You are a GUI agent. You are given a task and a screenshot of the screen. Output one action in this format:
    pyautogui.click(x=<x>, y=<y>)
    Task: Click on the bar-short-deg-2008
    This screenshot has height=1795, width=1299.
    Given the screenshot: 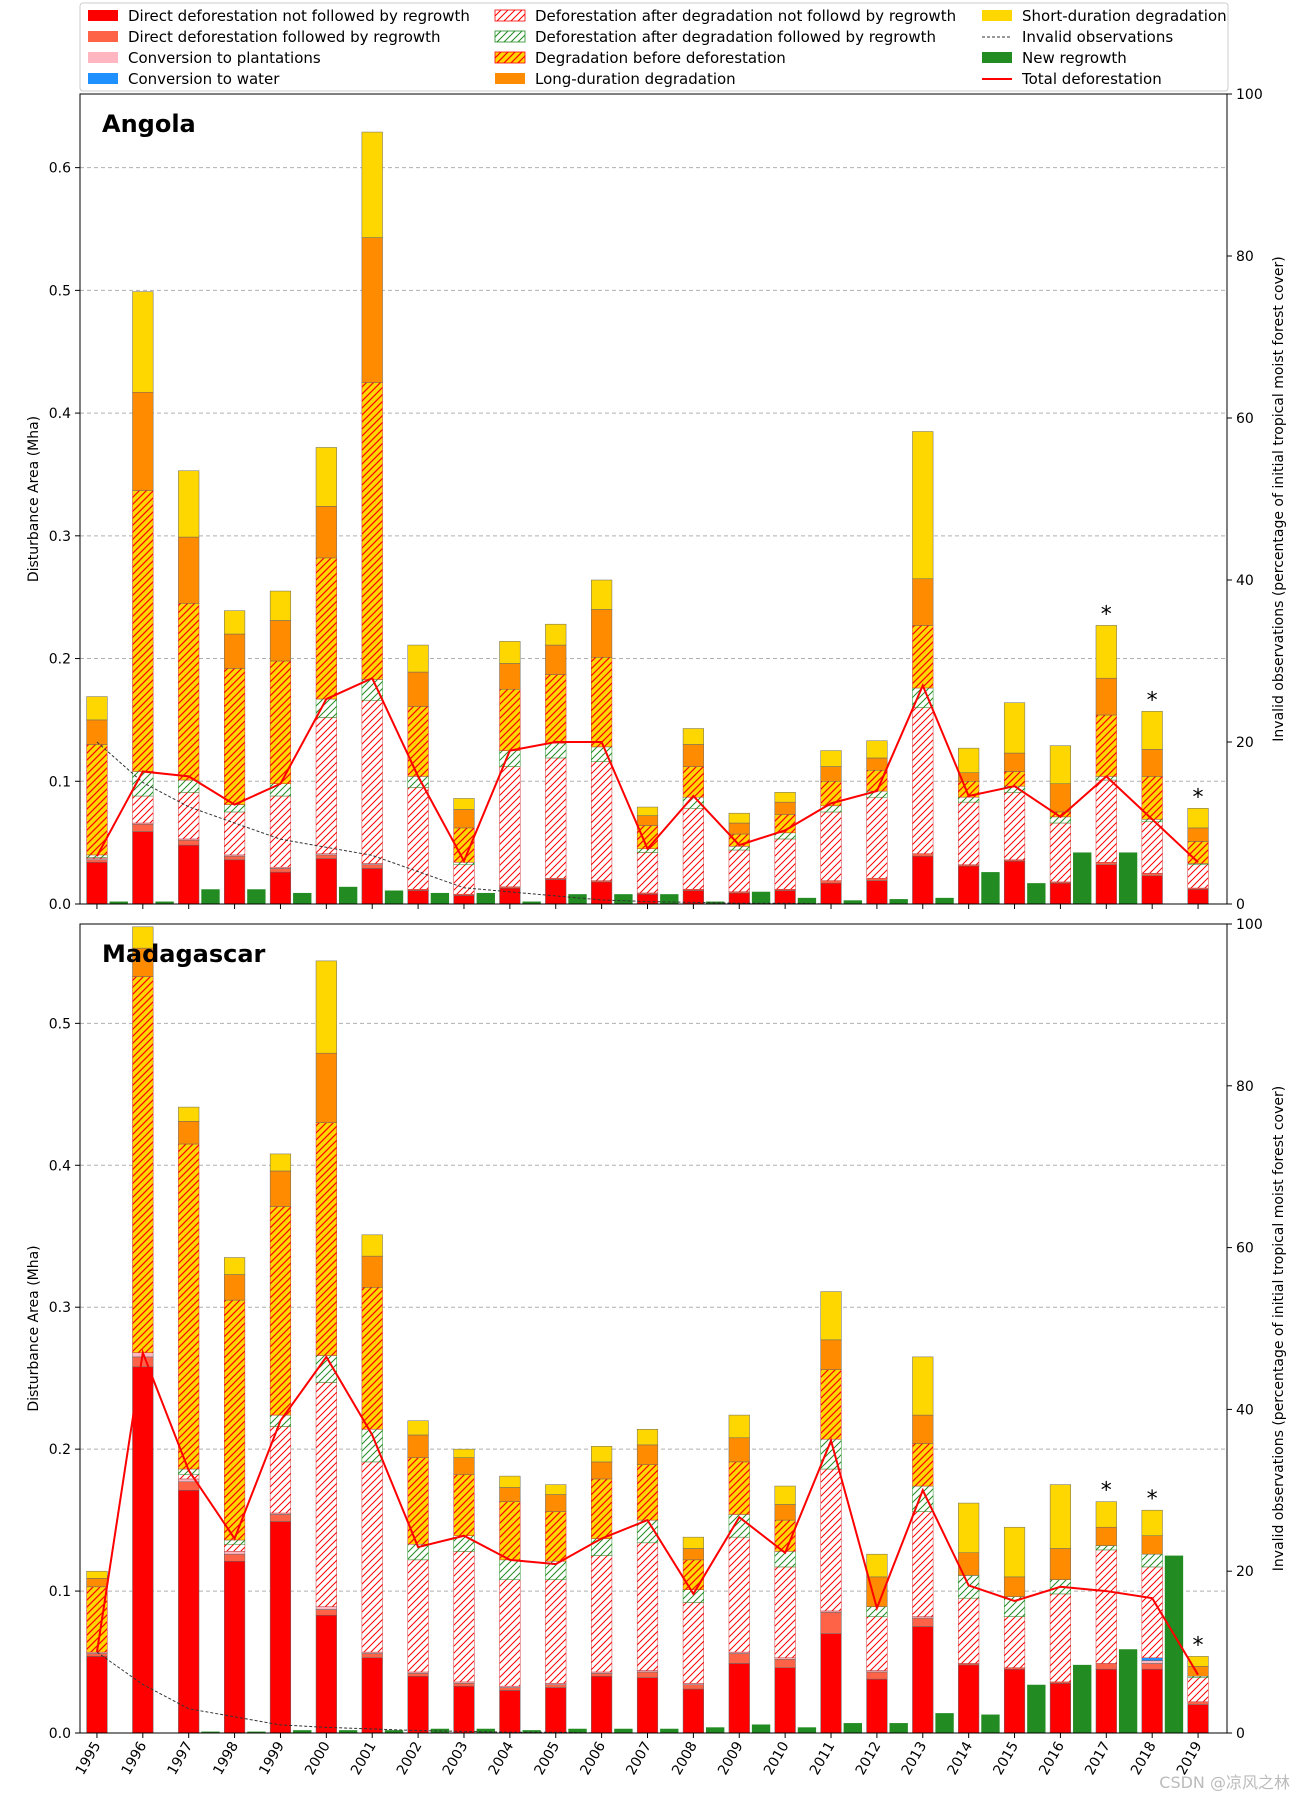 What is the action you would take?
    pyautogui.click(x=693, y=1542)
    